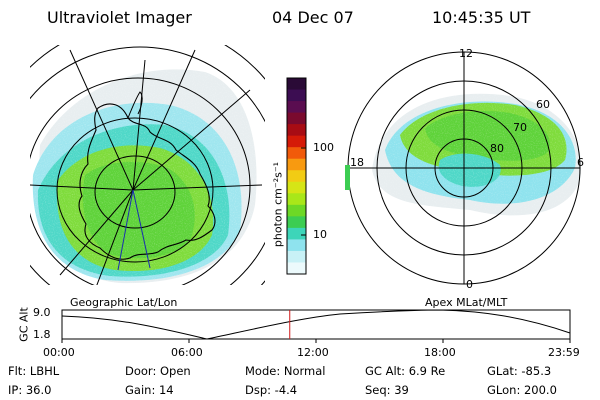 Image resolution: width=600 pixels, height=400 pixels. Describe the element at coordinates (313, 352) in the screenshot. I see `orbit-xtick-1200: 12:00` at that location.